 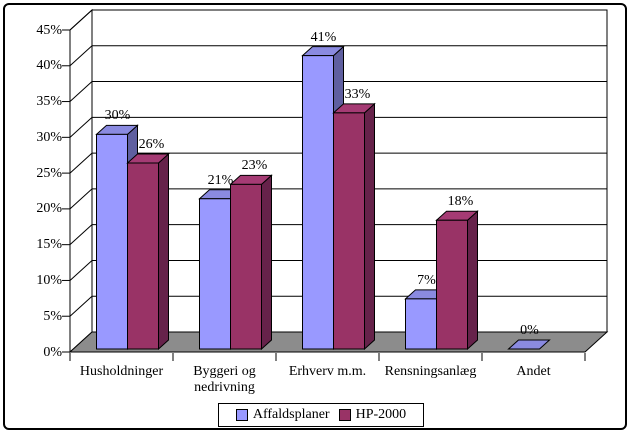 What do you see at coordinates (327, 371) in the screenshot?
I see `category-label: Erhverv m.m.` at bounding box center [327, 371].